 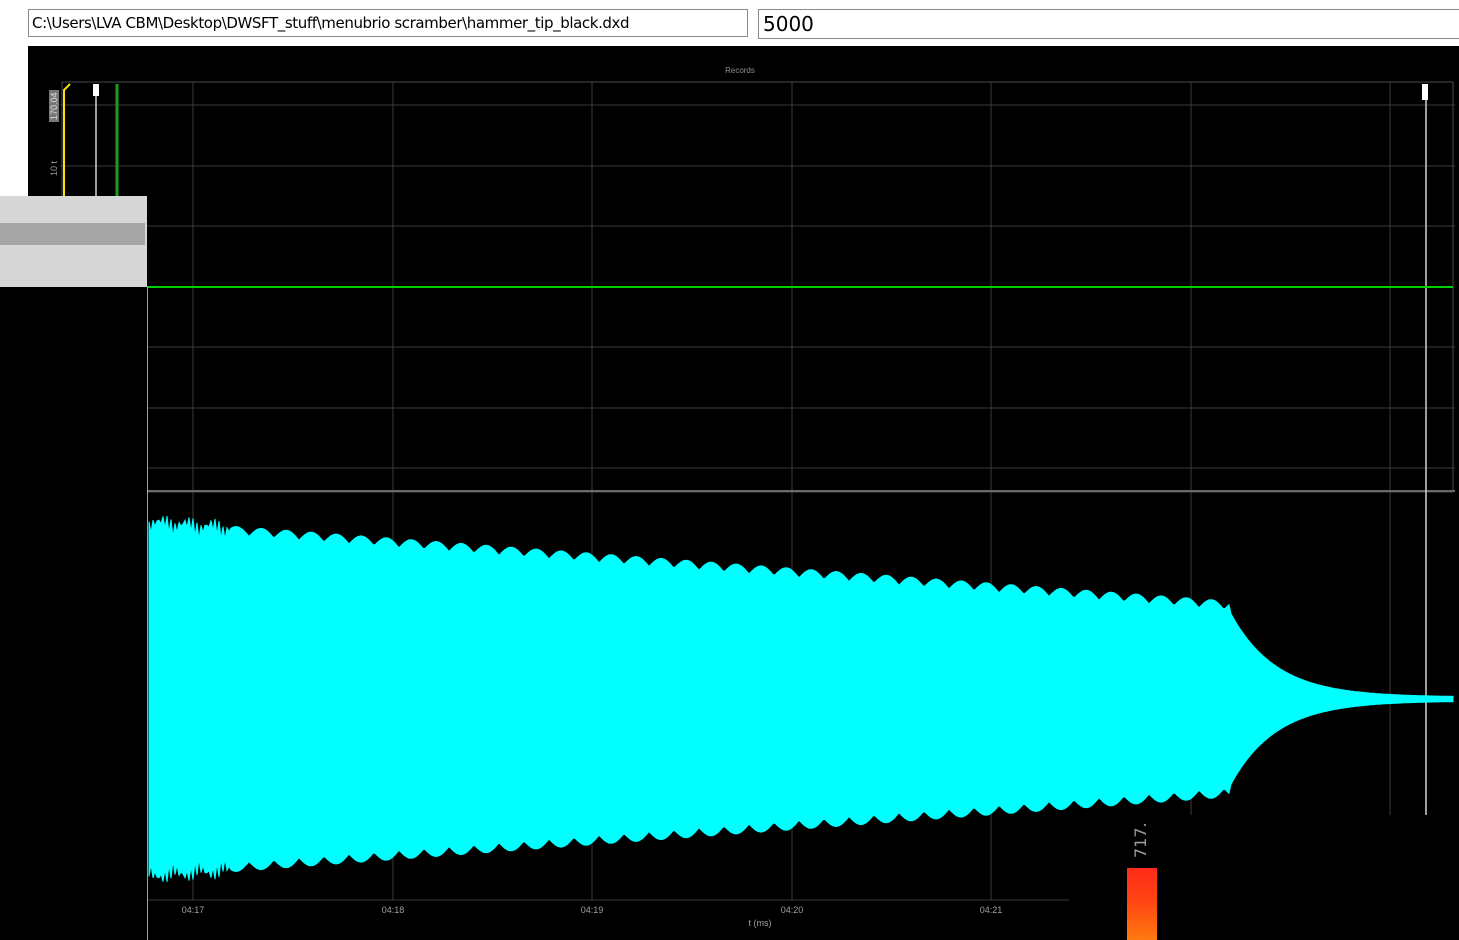 What do you see at coordinates (54, 106) in the screenshot?
I see `y-tick-top: 170.04` at bounding box center [54, 106].